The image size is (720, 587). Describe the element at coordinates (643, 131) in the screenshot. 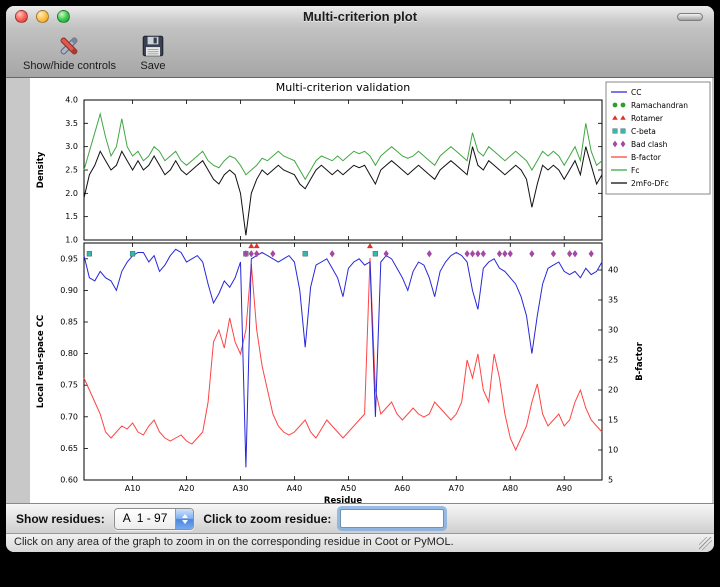

I see `svg-text: C-beta` at that location.